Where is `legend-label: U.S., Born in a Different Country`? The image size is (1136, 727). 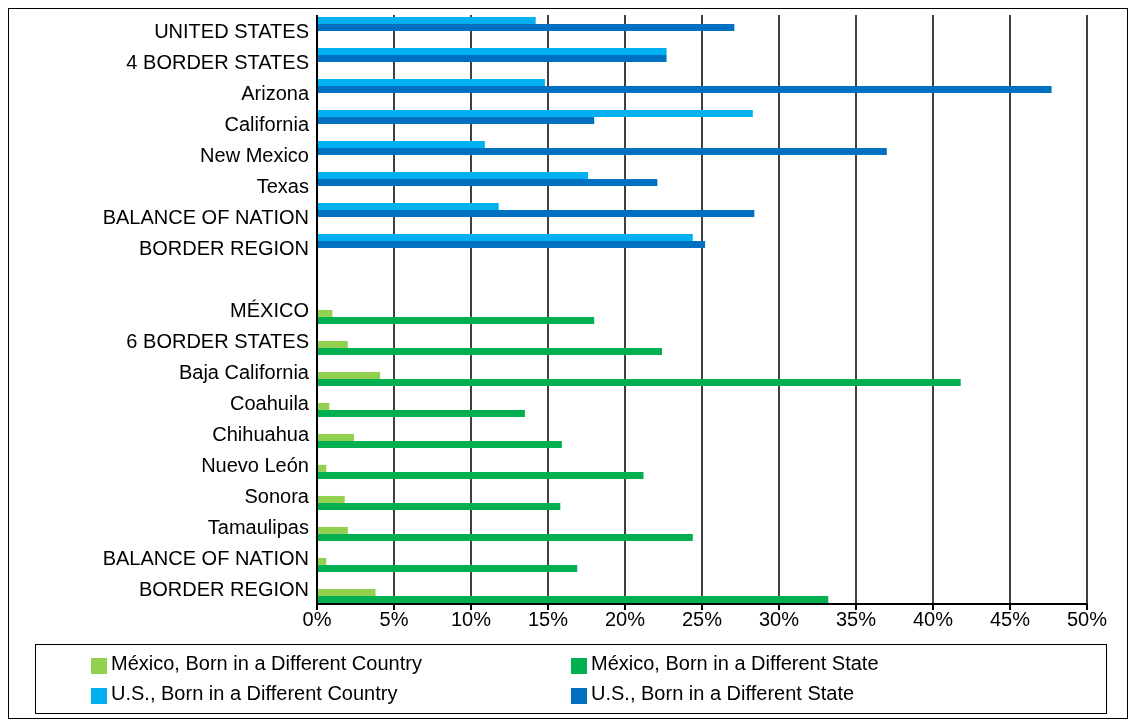 legend-label: U.S., Born in a Different Country is located at coordinates (255, 693).